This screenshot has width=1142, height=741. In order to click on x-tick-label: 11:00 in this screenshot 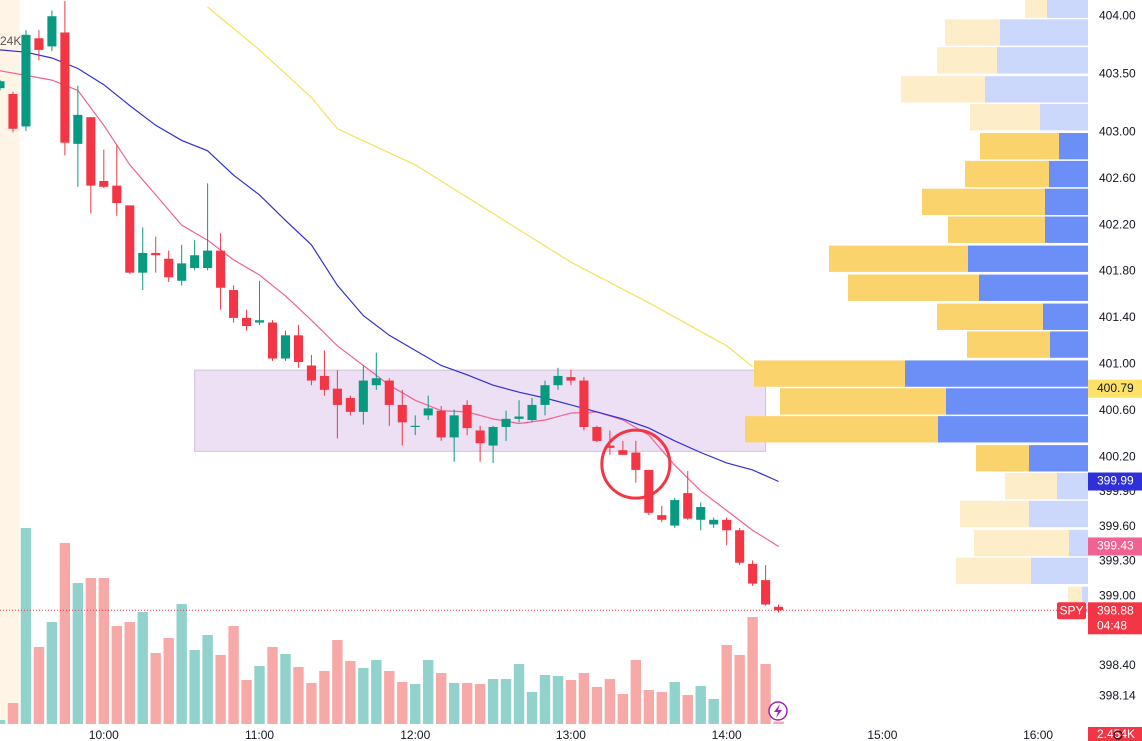, I will do `click(259, 734)`.